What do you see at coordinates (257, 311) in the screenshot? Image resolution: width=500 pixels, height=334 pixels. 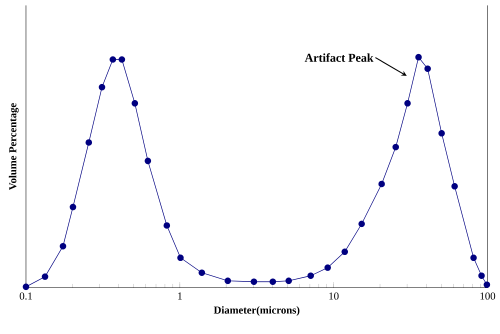 I see `x-axis-title: Diameter(microns)` at bounding box center [257, 311].